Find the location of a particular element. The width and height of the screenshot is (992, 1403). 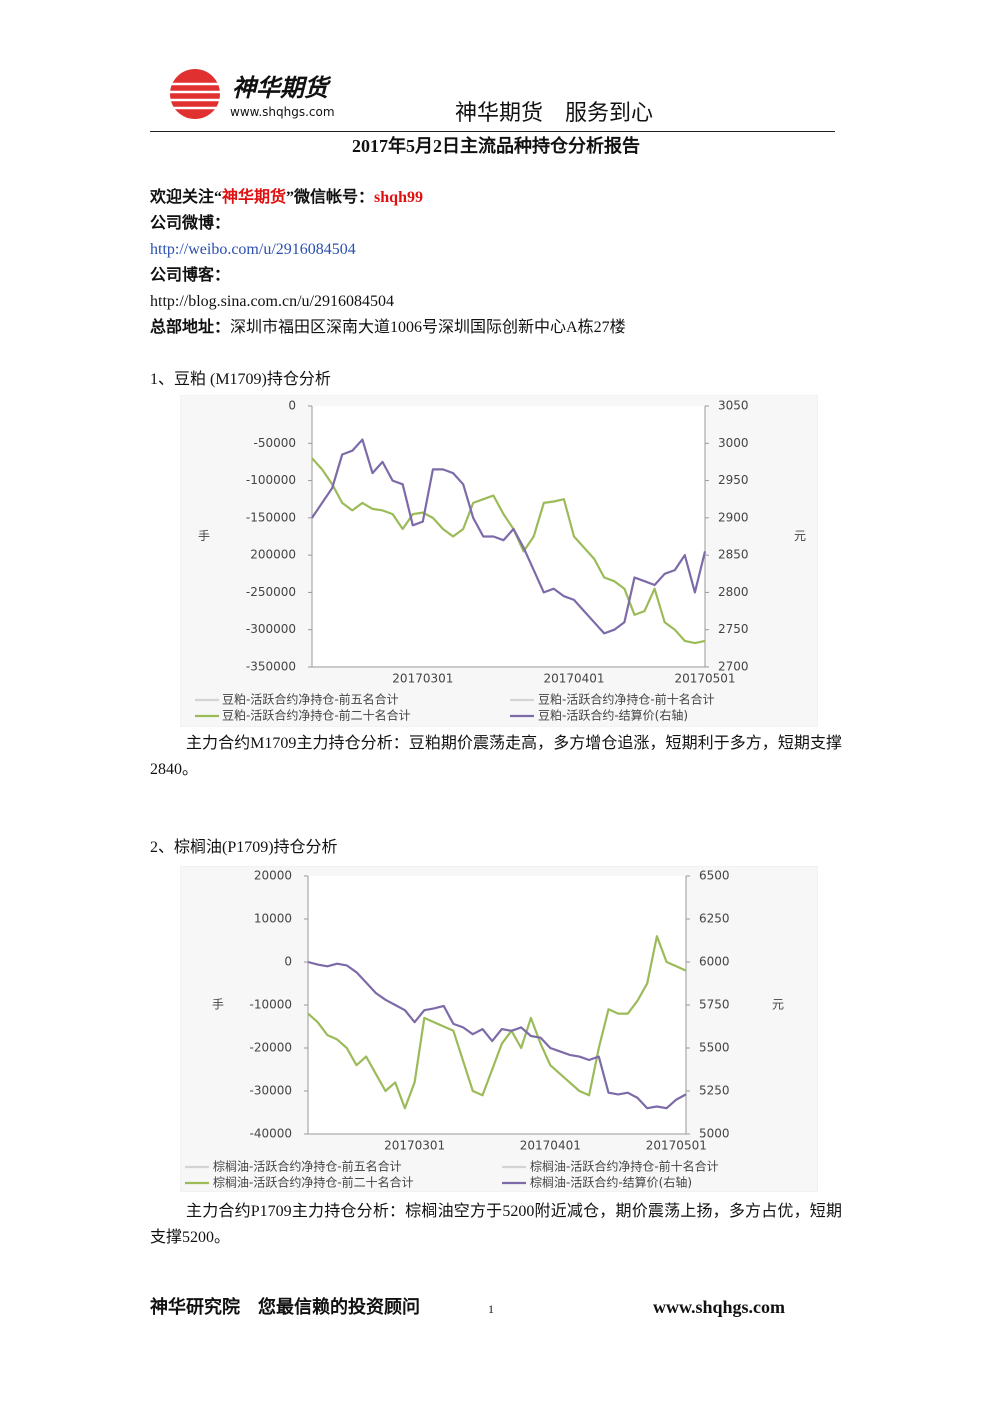

legend-label: 棕榈油-活跃合约净持仓-前二十名合计 is located at coordinates (313, 1182).